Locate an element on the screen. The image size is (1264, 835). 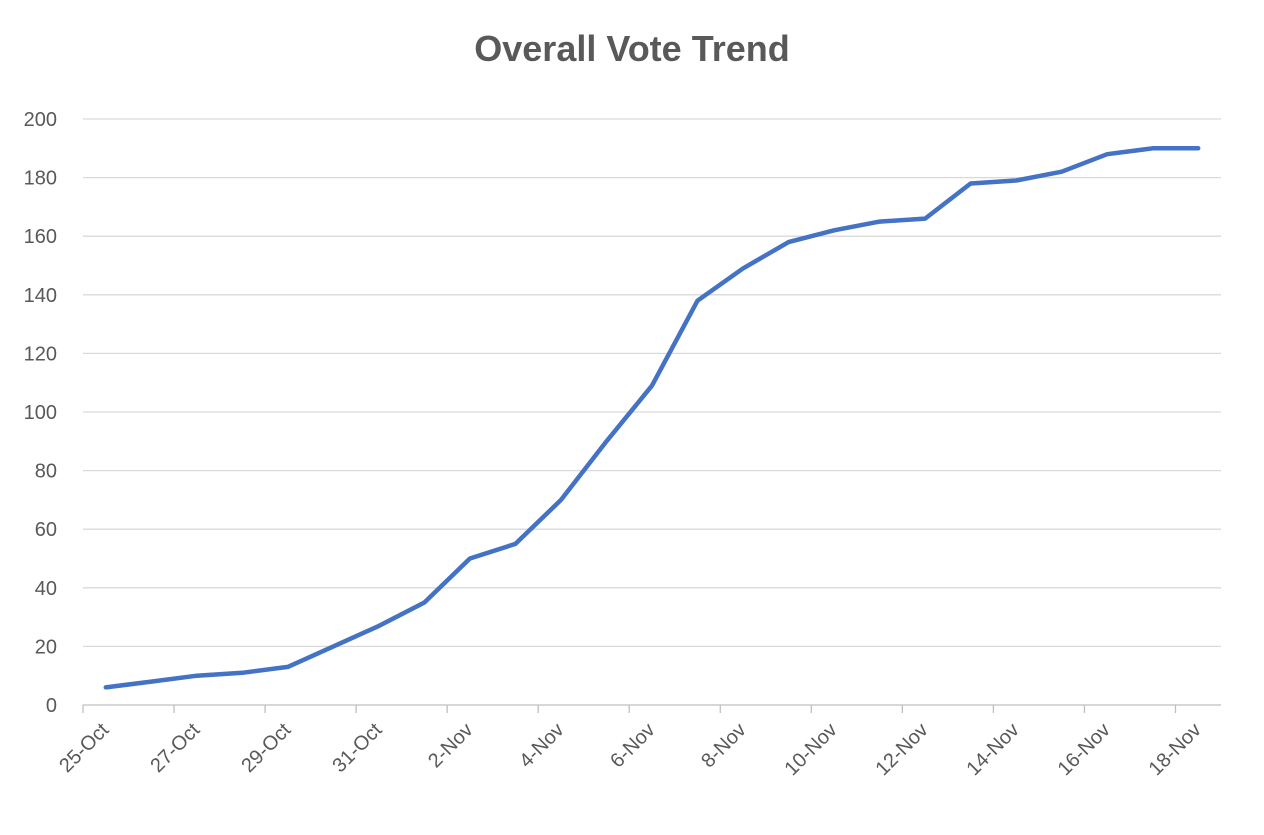
chart-title: Overall Vote Trend is located at coordinates (632, 49).